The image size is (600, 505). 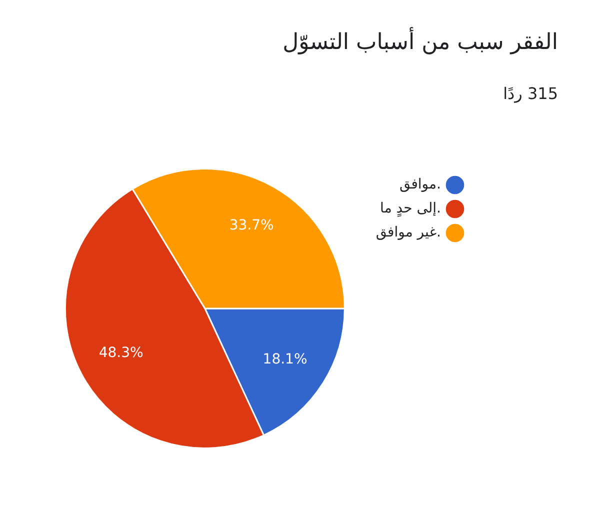 I want to click on data-label: 33.7%, so click(x=251, y=225).